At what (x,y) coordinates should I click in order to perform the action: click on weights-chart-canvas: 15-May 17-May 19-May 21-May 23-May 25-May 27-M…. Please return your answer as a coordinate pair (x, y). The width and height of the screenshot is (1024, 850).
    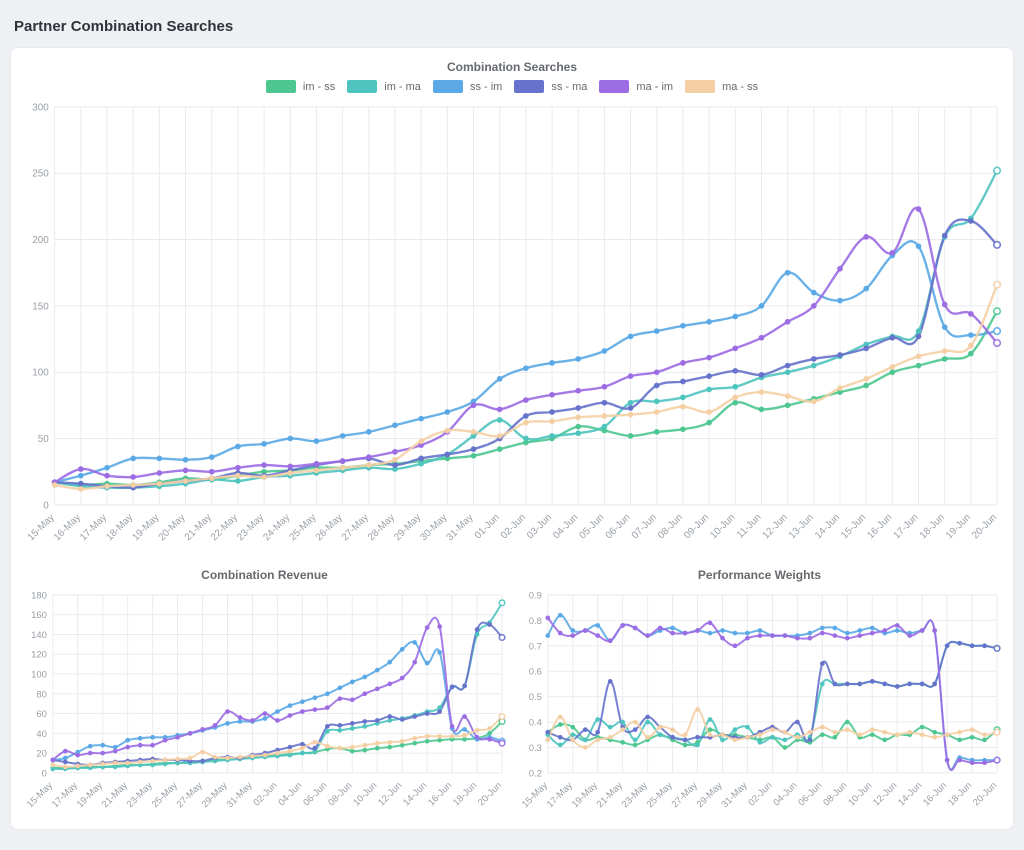
    Looking at the image, I should click on (759, 706).